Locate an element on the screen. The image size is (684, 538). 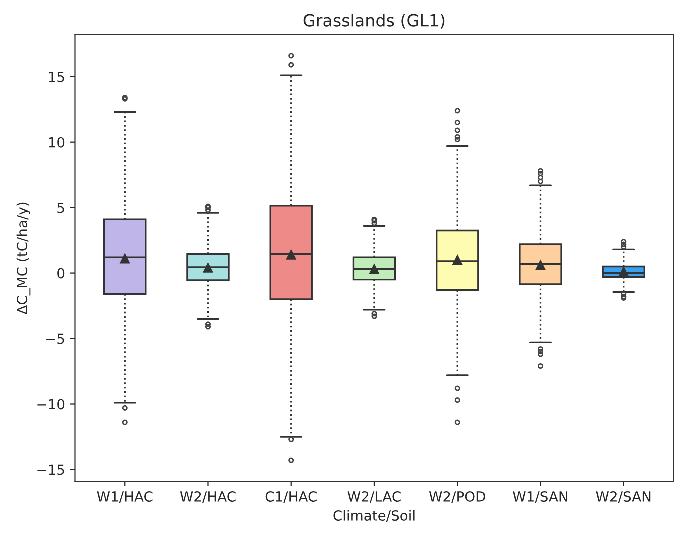
x-tick-label: C1/HAC is located at coordinates (291, 497).